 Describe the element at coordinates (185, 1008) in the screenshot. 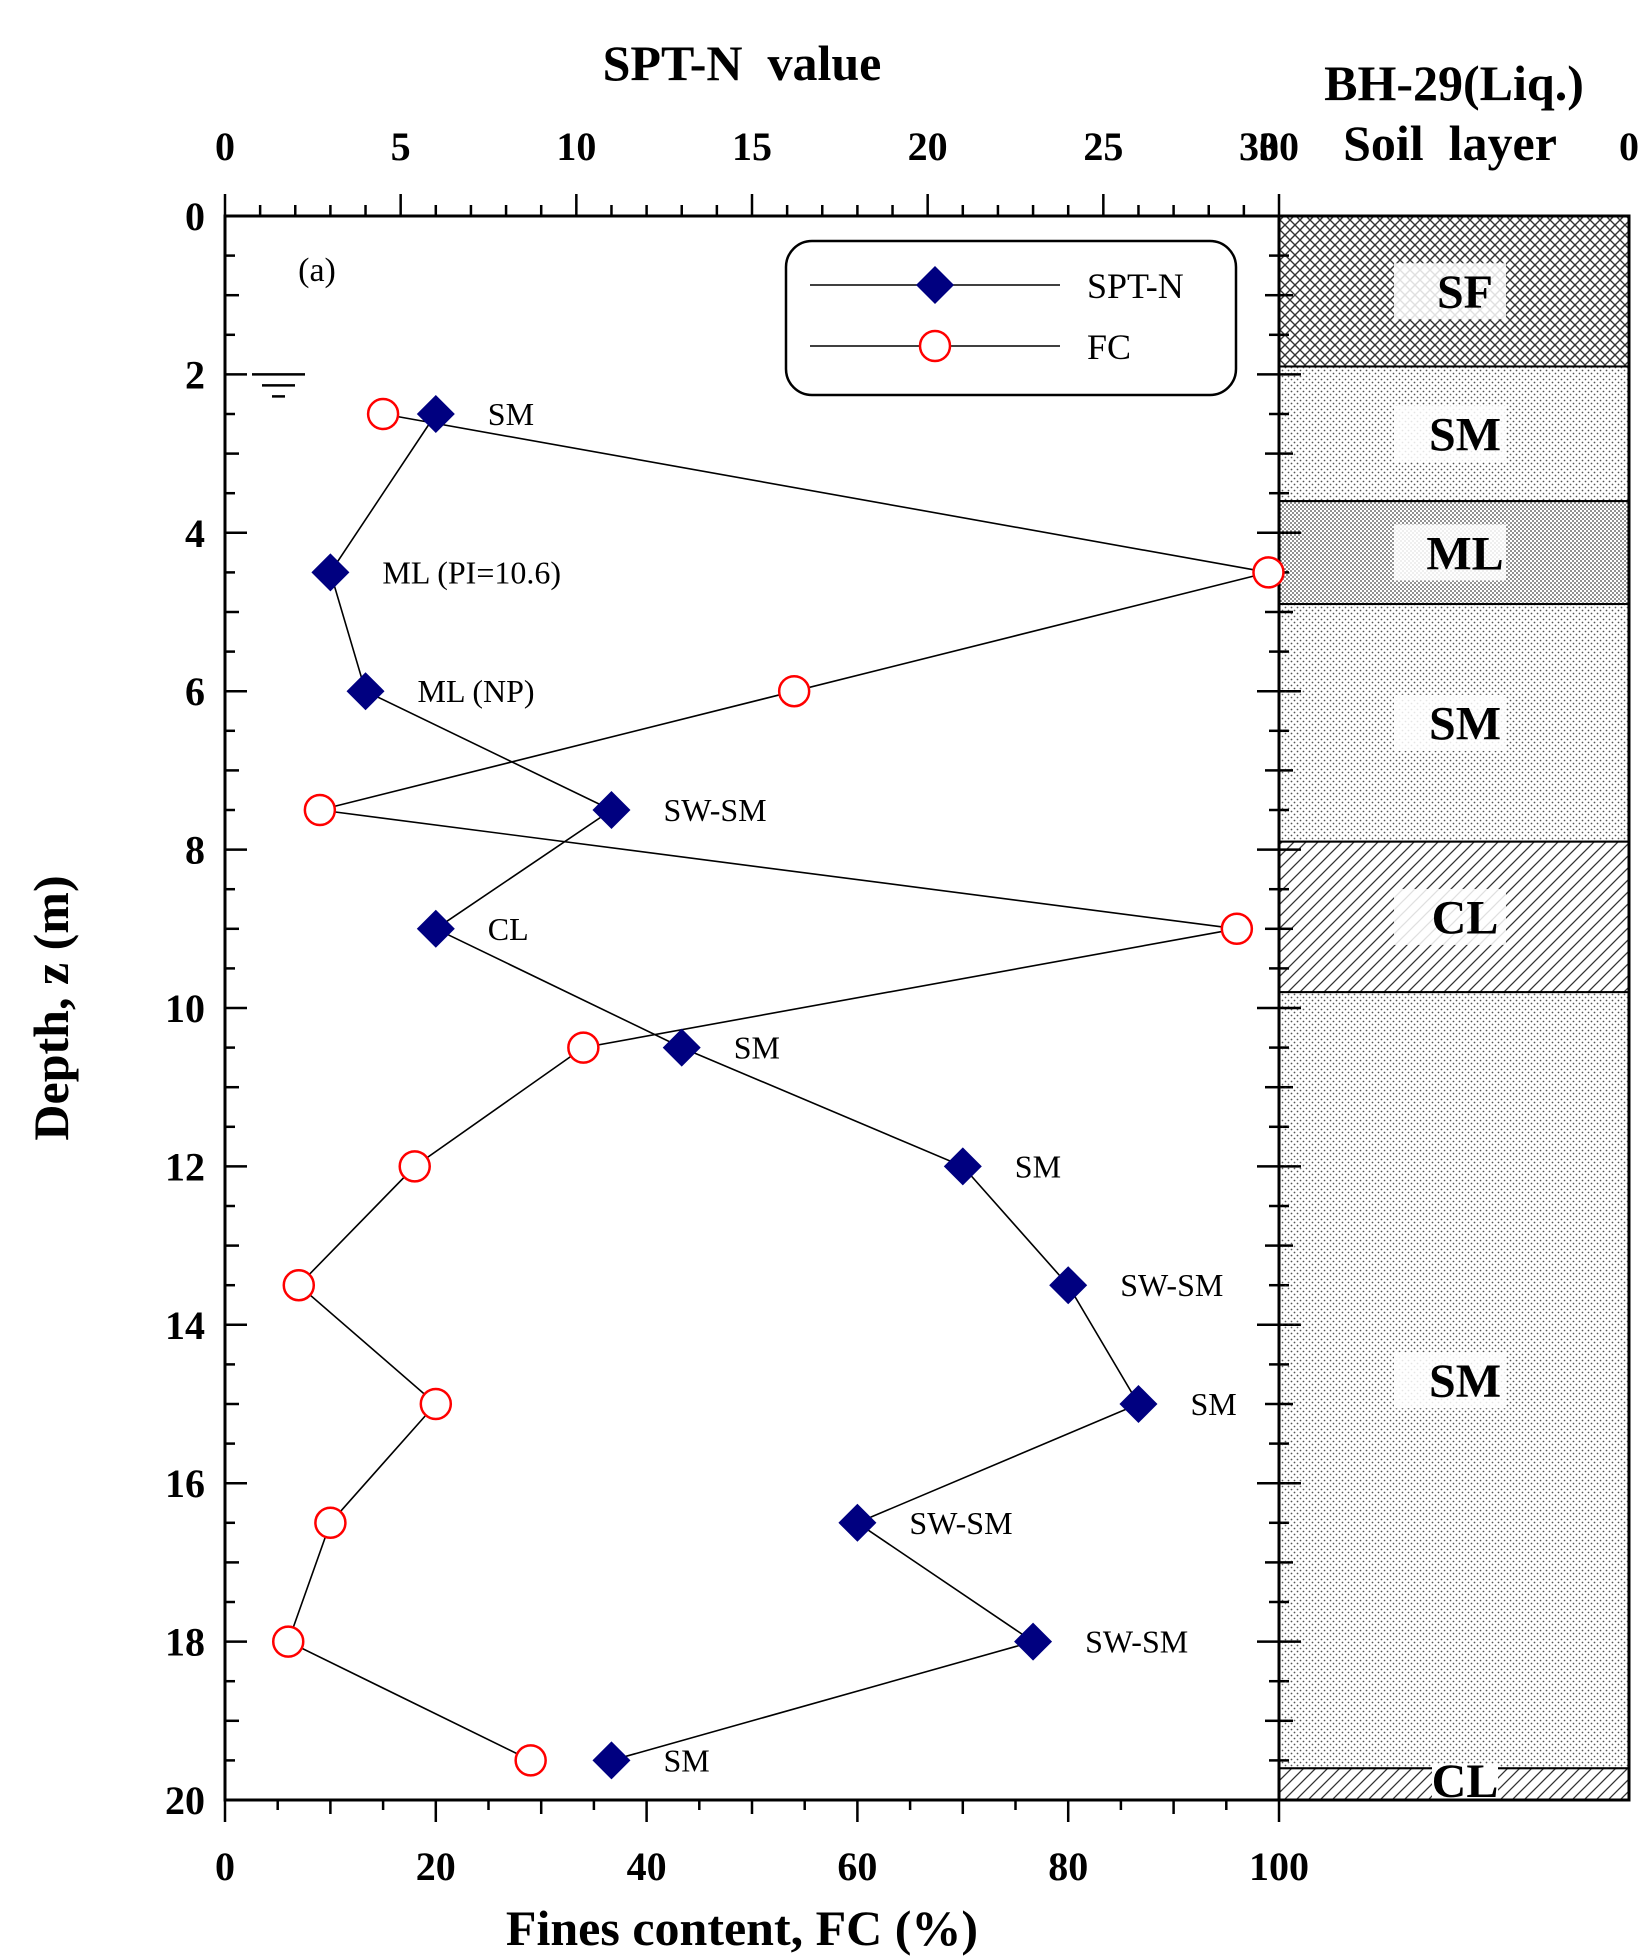

I see `y-tick-label: 10` at that location.